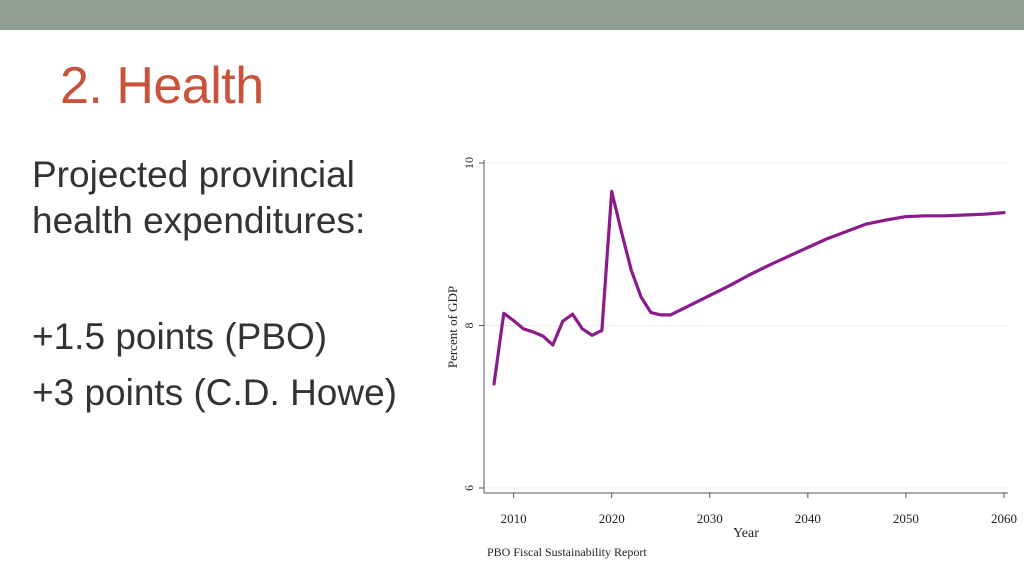  I want to click on x-tick-label: 2030, so click(710, 518).